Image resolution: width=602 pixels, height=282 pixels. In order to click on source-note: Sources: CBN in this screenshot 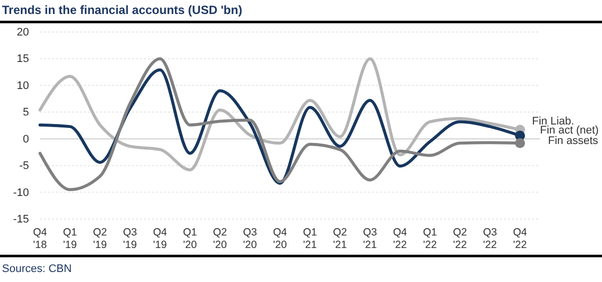, I will do `click(37, 269)`.